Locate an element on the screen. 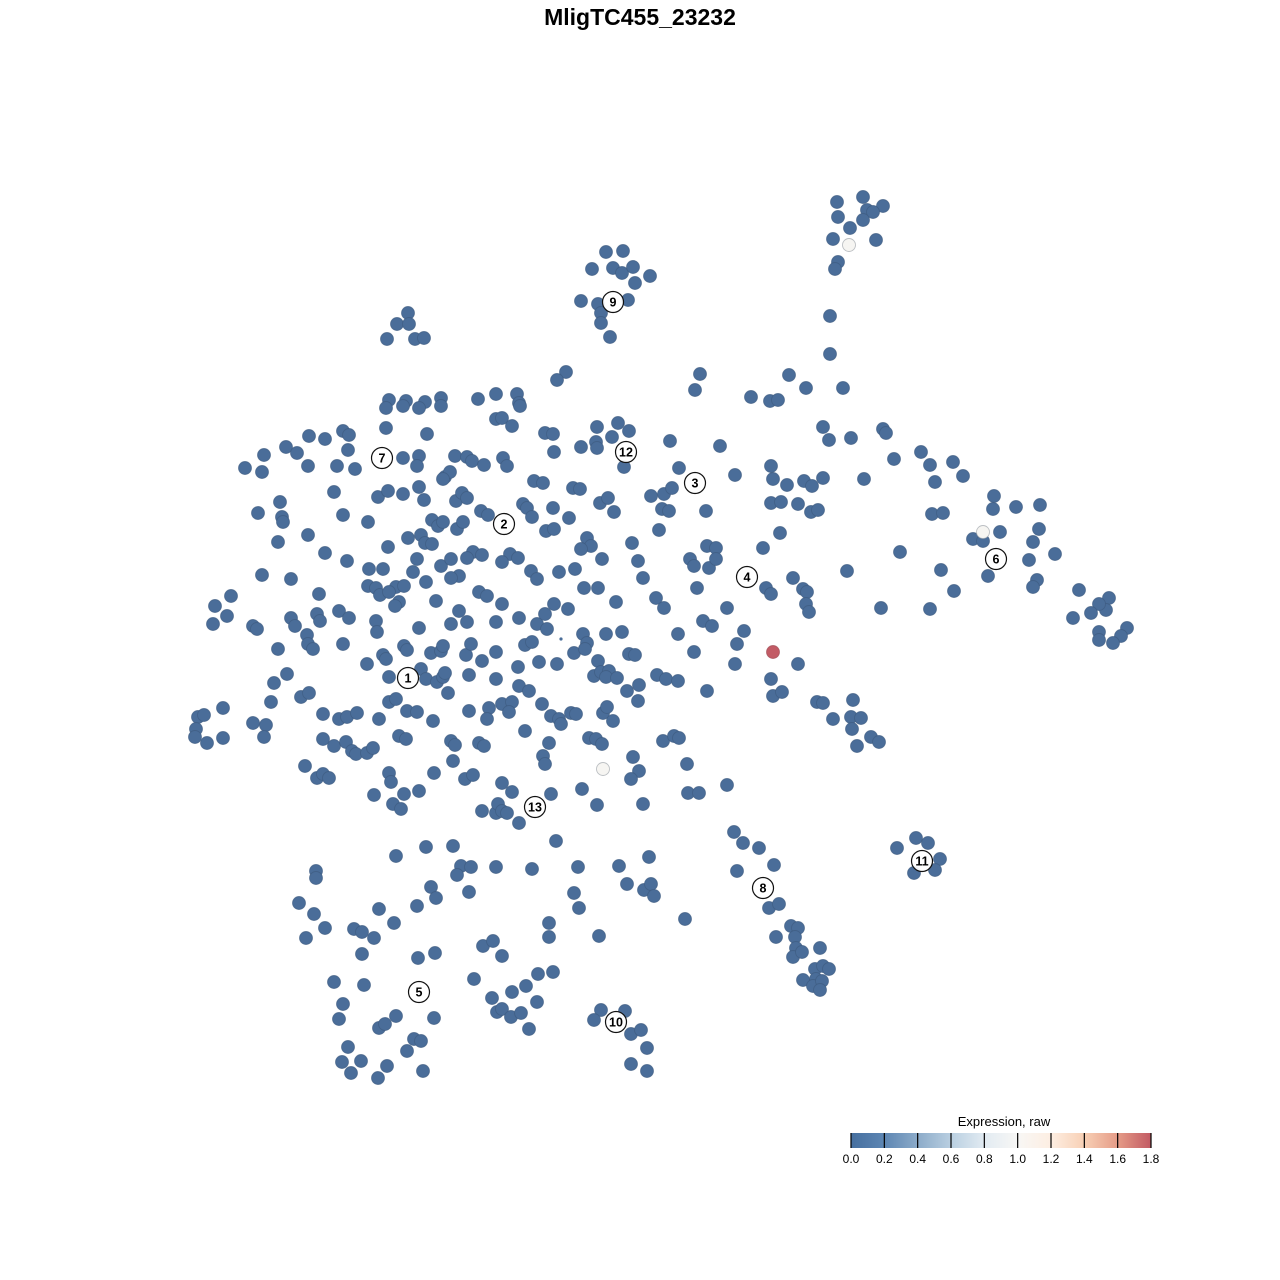 The width and height of the screenshot is (1280, 1280). colorbar-tick-label: 1.8 is located at coordinates (1151, 1159).